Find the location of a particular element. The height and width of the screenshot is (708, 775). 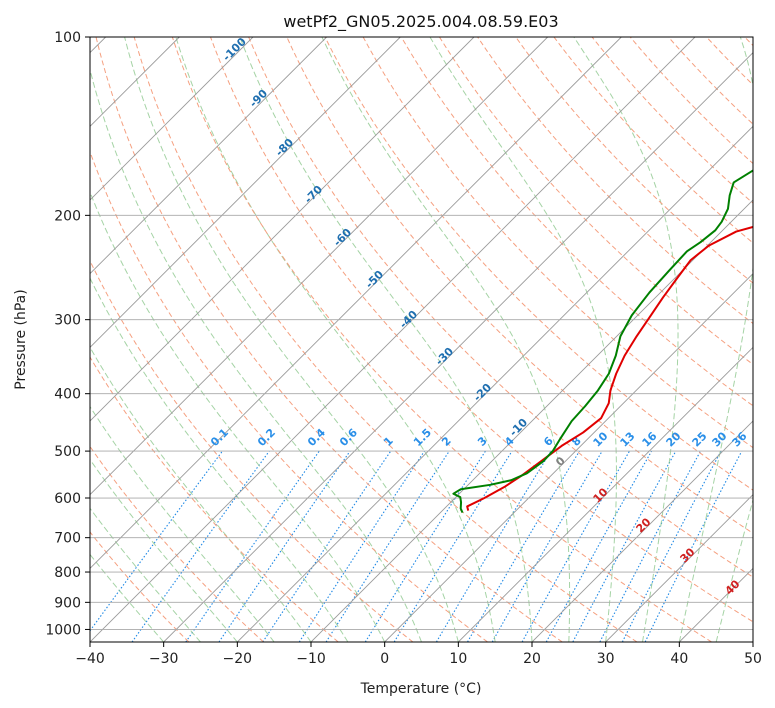

x-tick-label: −20 is located at coordinates (238, 659).